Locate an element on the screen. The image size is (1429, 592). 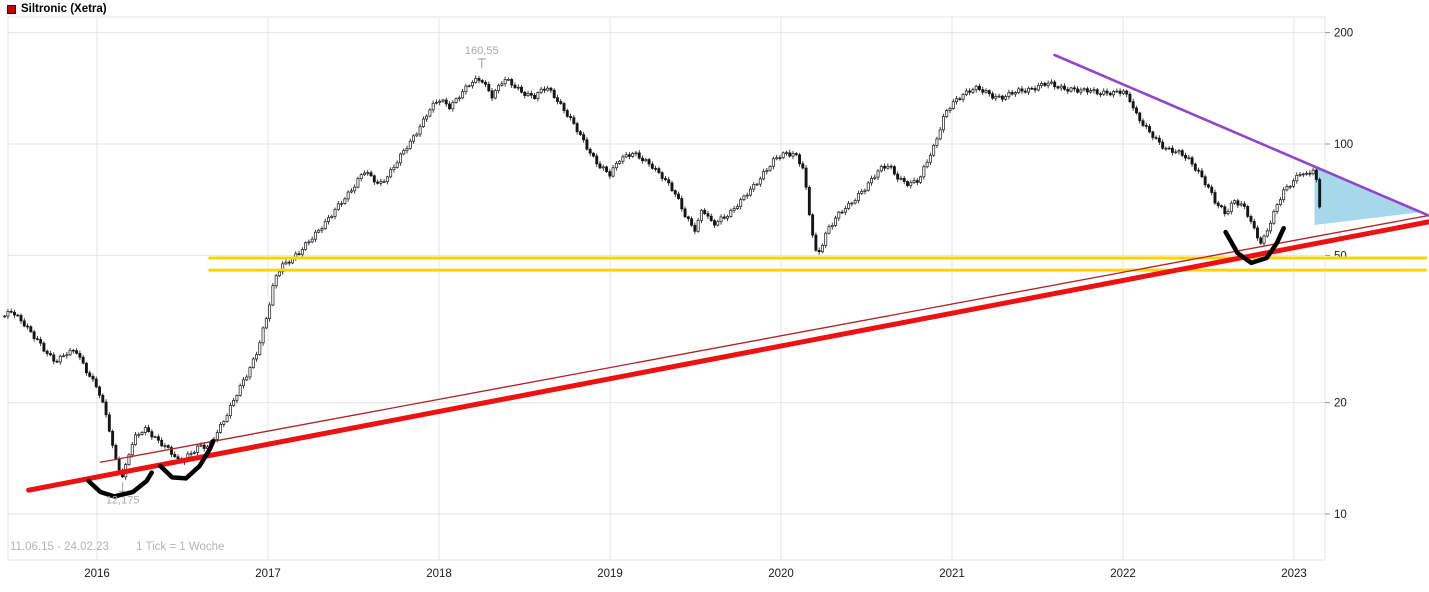
x-axis-label: 2022 is located at coordinates (1123, 574).